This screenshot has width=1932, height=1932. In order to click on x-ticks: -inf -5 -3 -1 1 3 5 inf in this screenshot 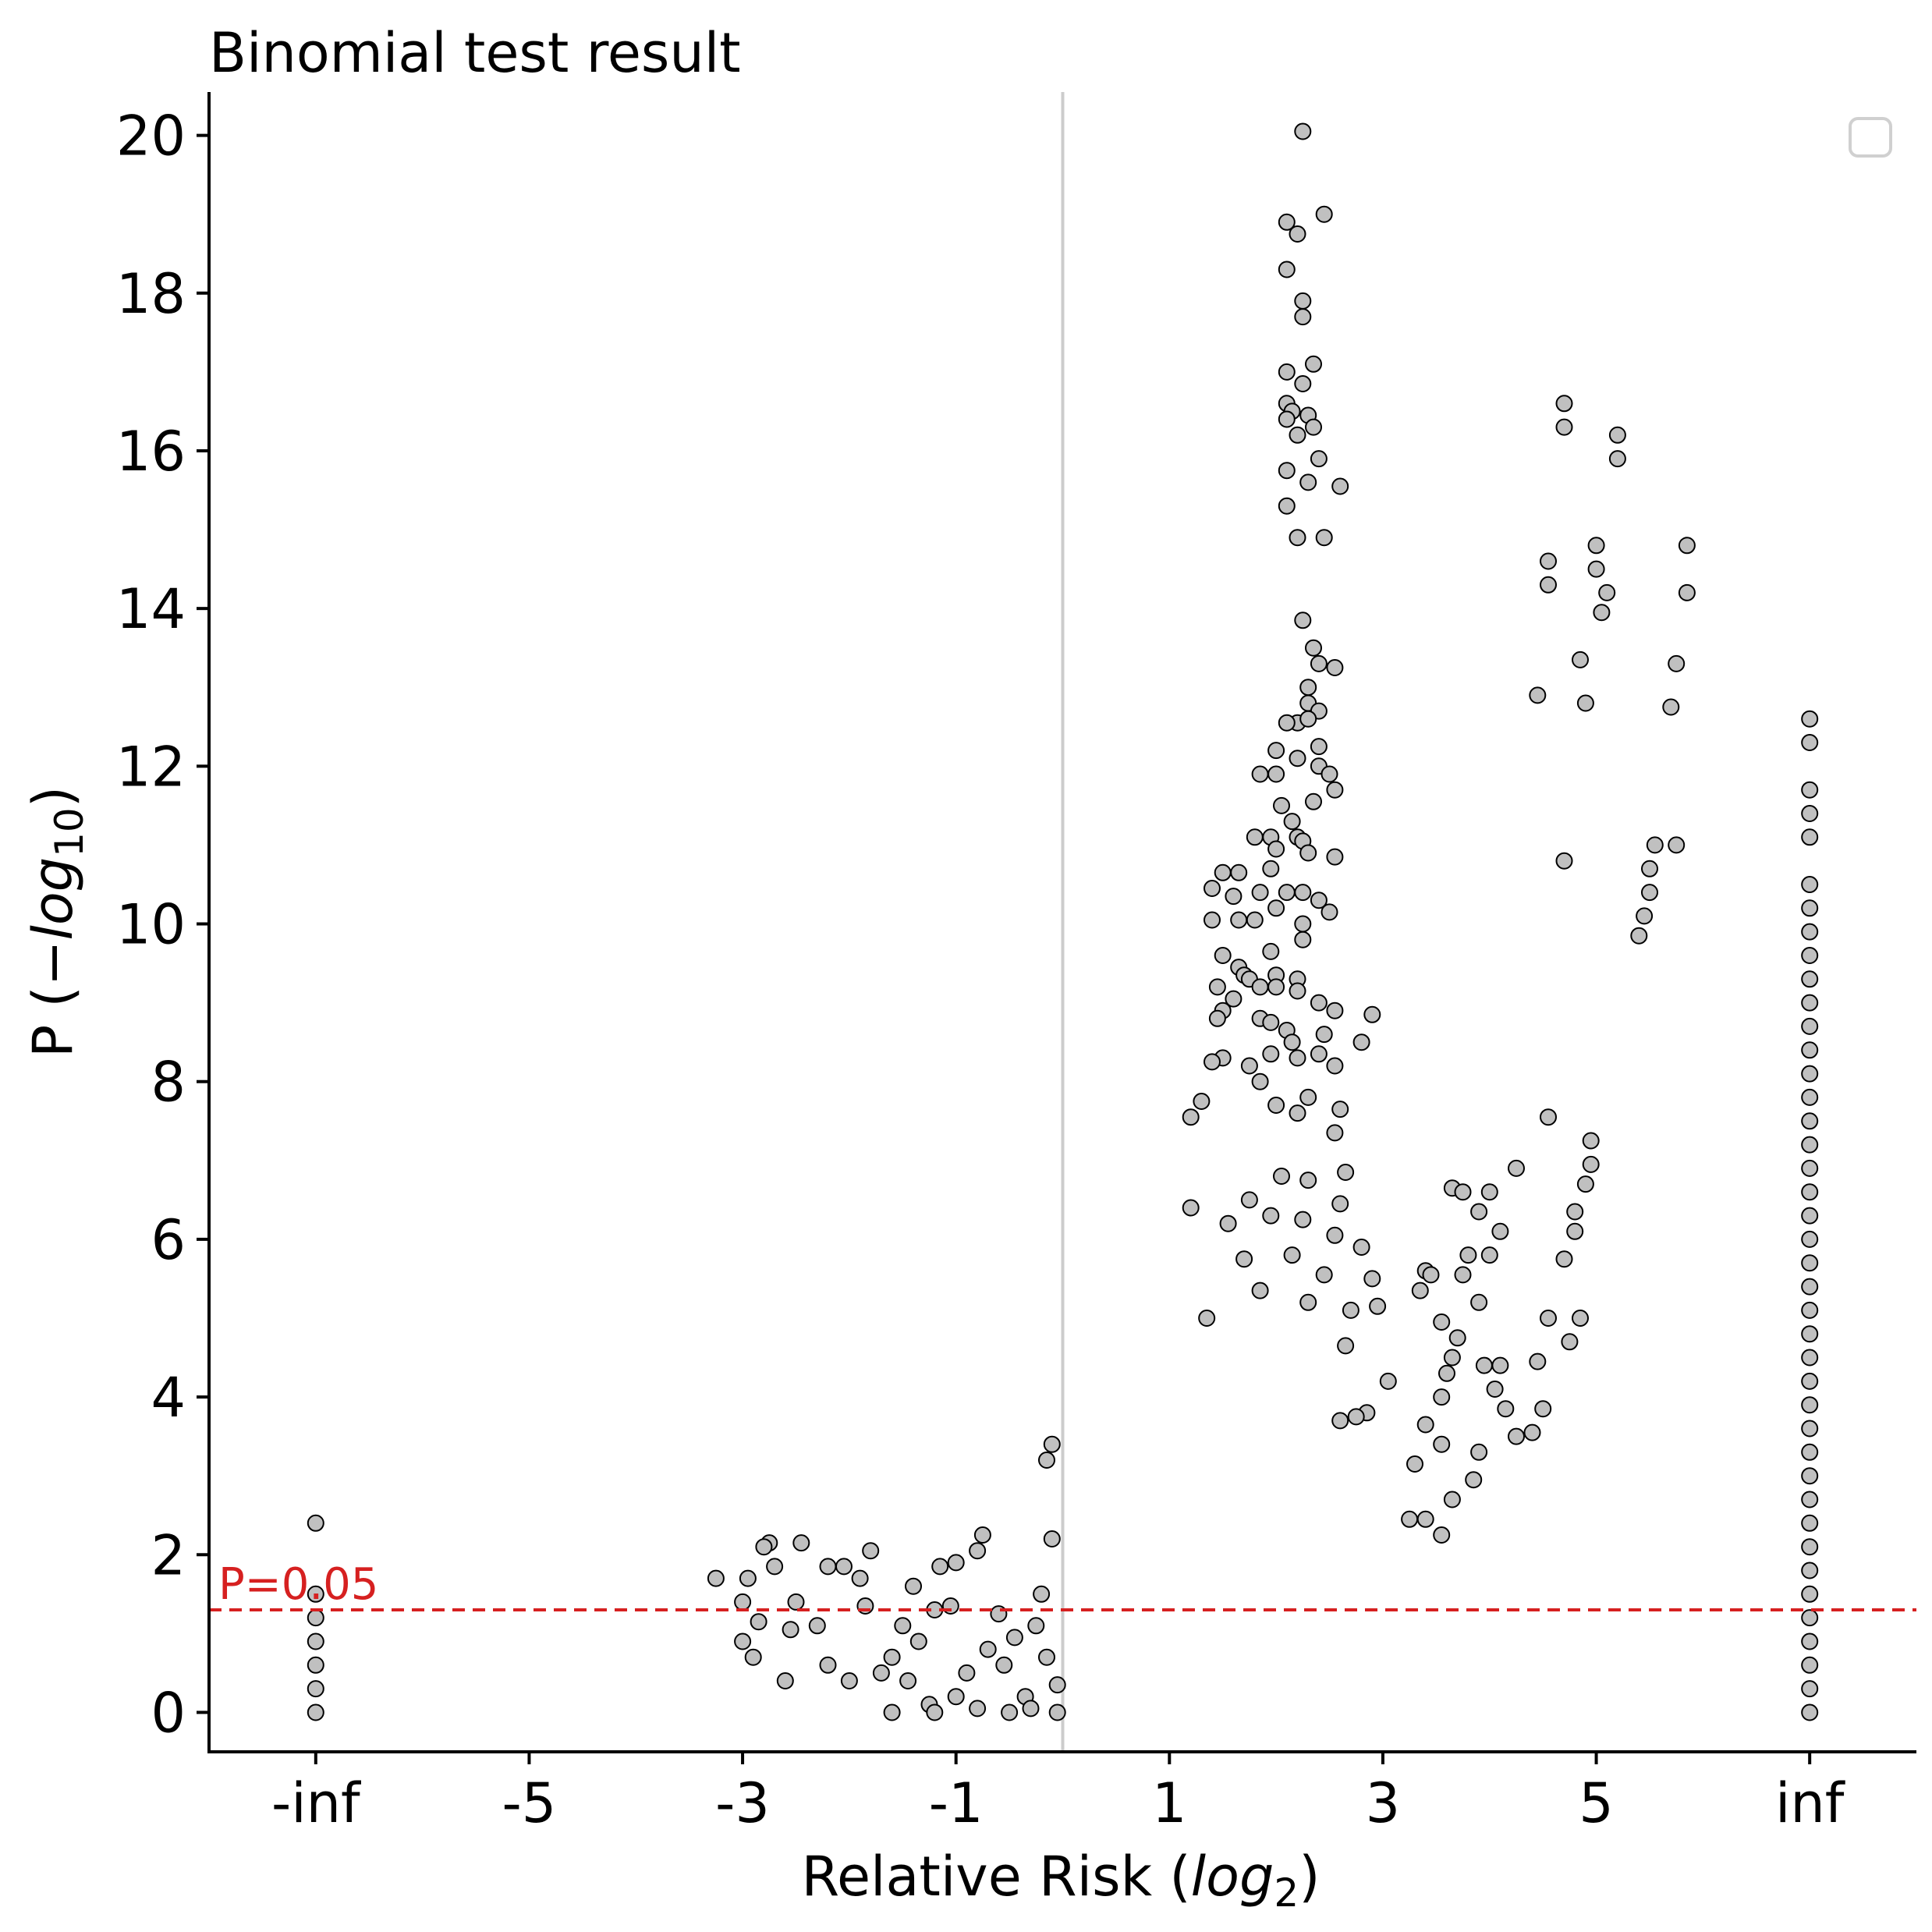, I will do `click(1058, 1794)`.